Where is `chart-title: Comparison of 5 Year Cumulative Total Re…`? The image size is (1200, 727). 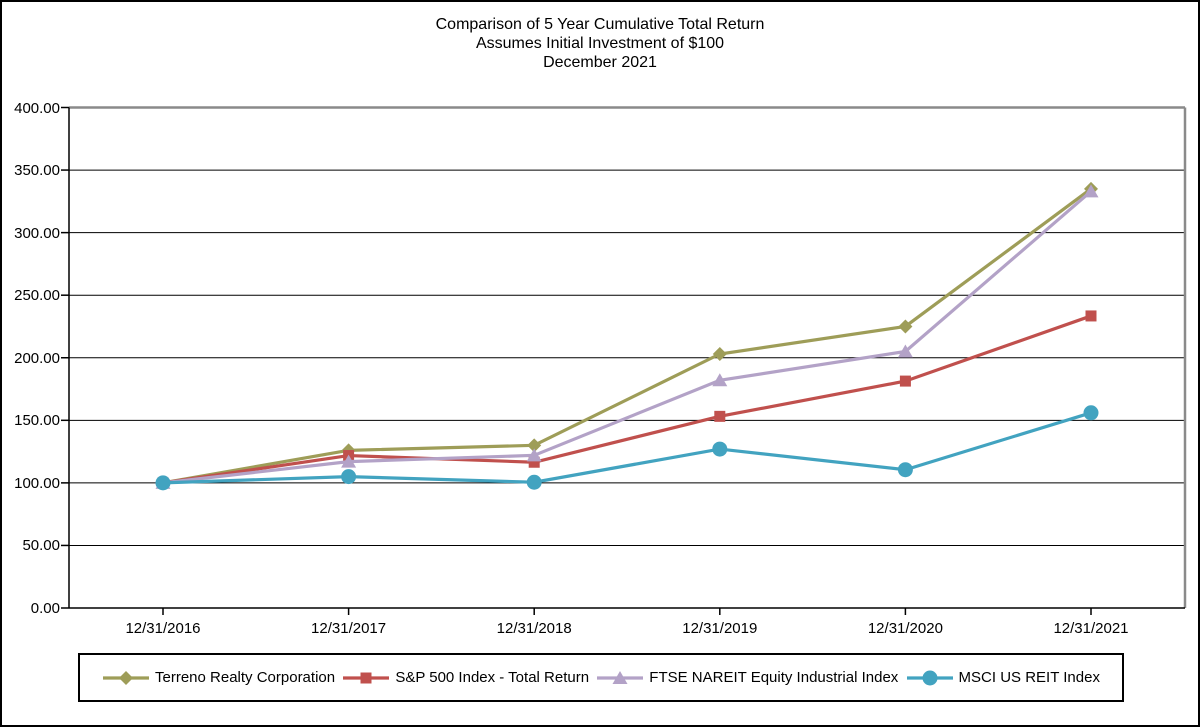
chart-title: Comparison of 5 Year Cumulative Total Re… is located at coordinates (600, 43).